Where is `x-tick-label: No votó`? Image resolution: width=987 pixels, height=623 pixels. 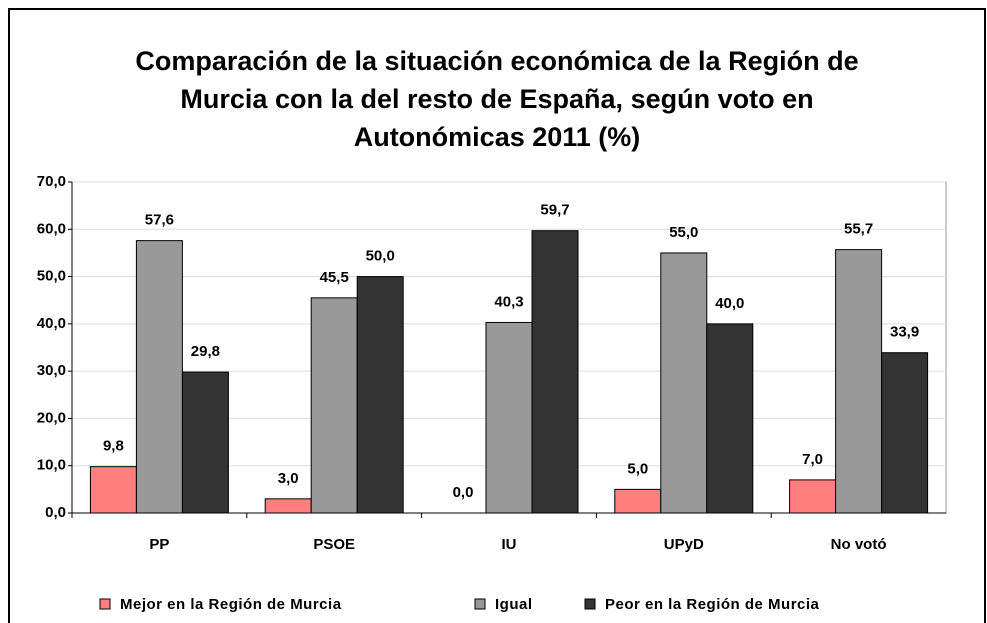 x-tick-label: No votó is located at coordinates (859, 544).